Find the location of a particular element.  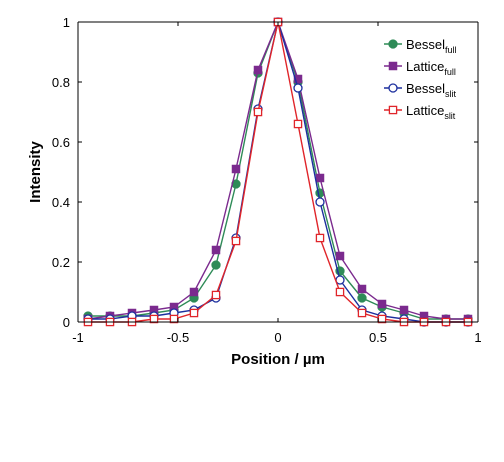

legend-entry: Latticefull is located at coordinates (420, 68).